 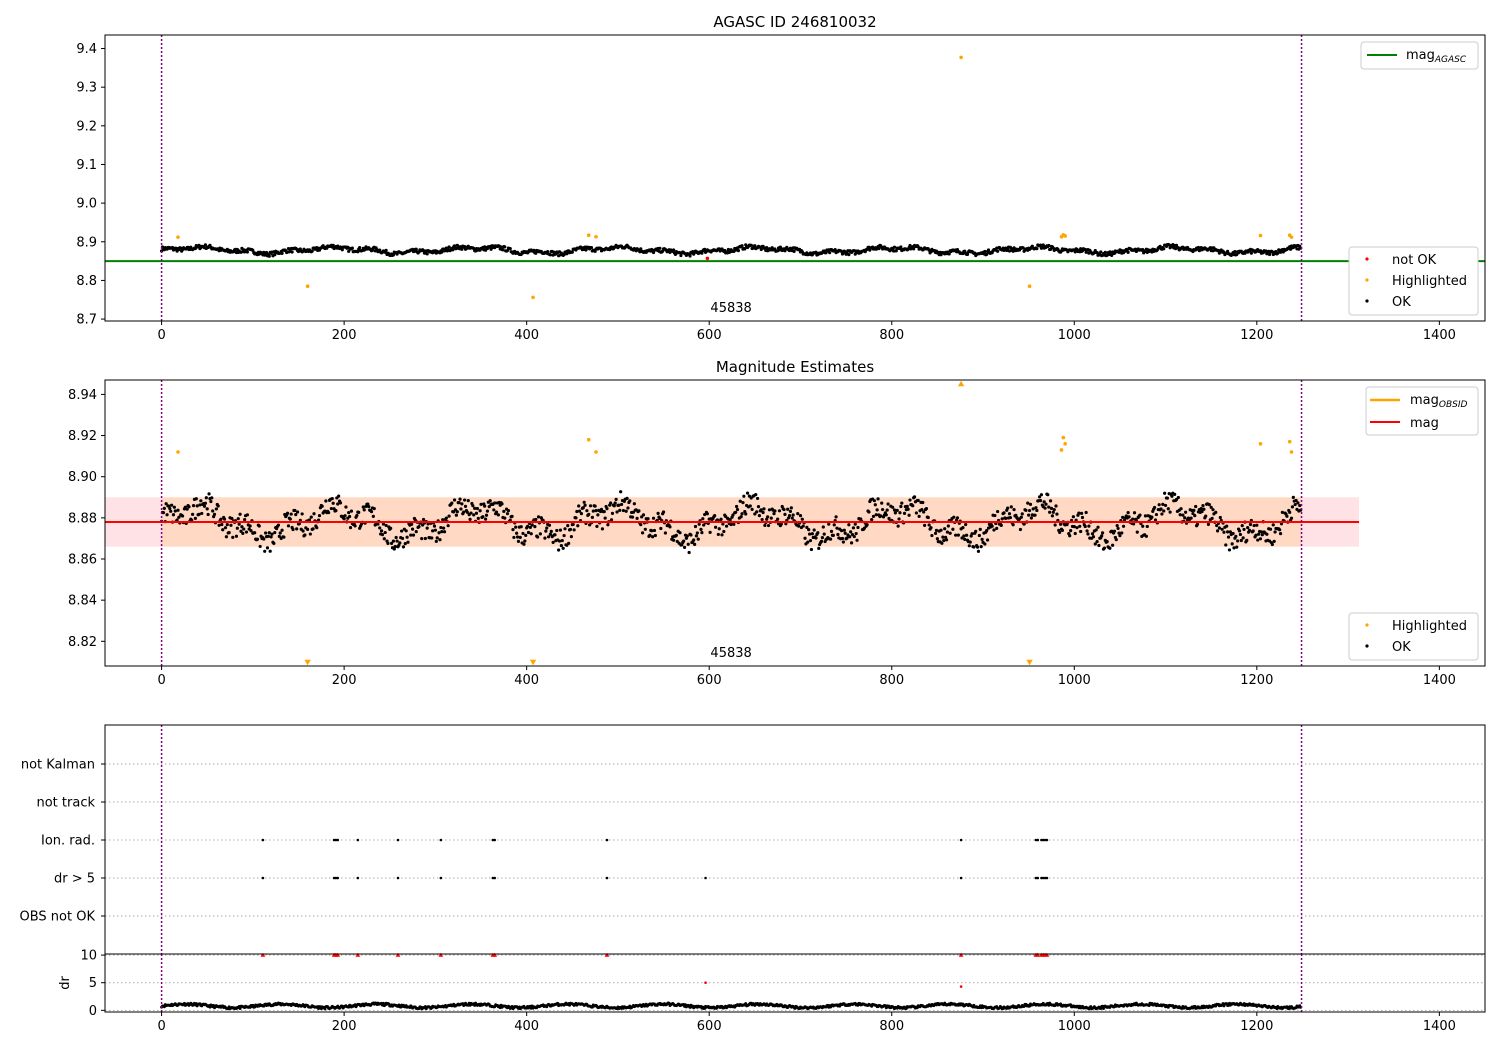 I want to click on x-tick-label: 800, so click(x=891, y=1026).